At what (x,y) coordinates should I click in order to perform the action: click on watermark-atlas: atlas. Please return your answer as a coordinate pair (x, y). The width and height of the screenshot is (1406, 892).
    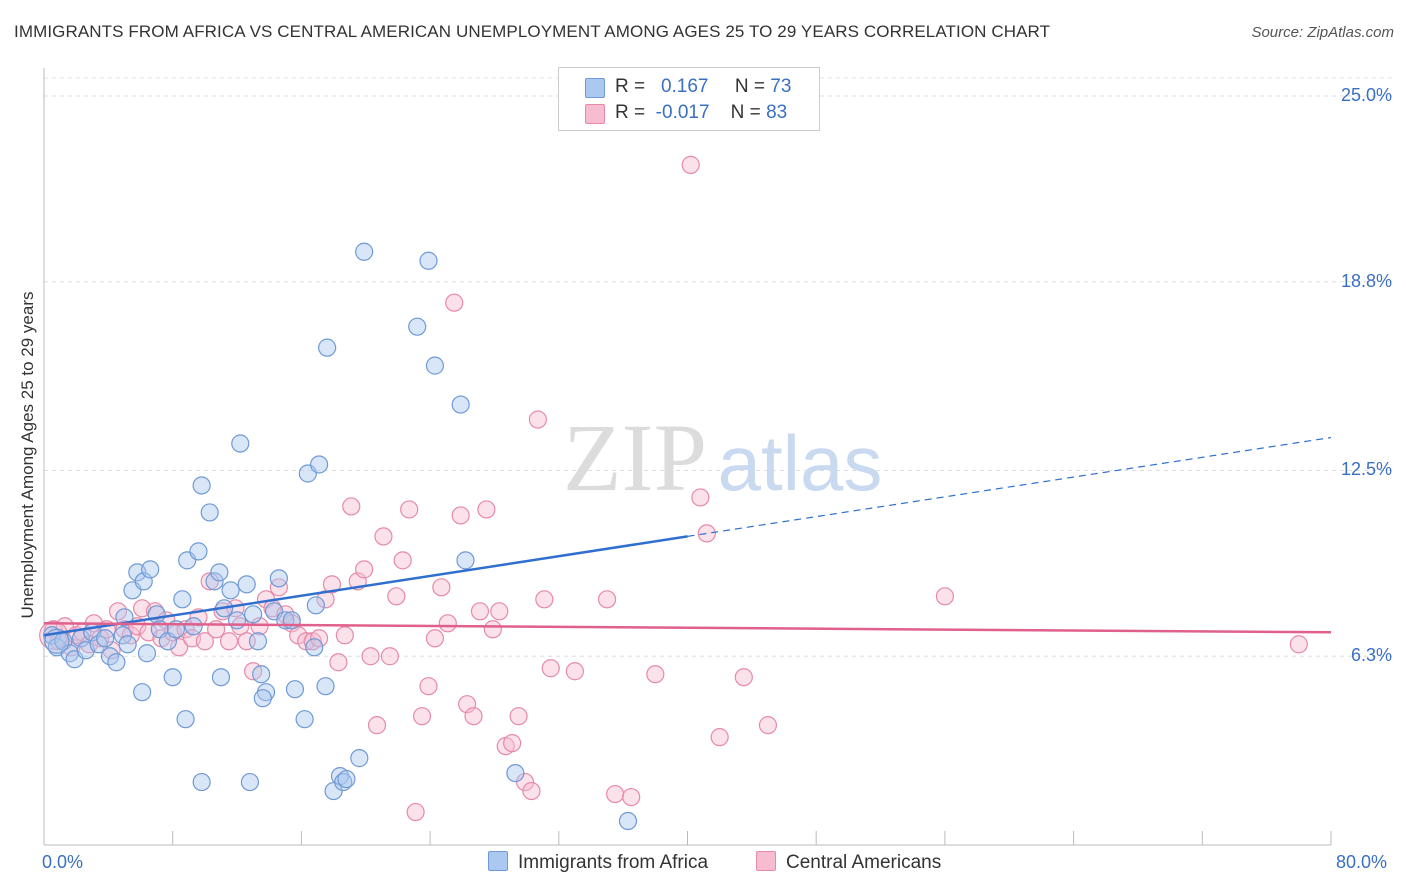
    Looking at the image, I should click on (800, 463).